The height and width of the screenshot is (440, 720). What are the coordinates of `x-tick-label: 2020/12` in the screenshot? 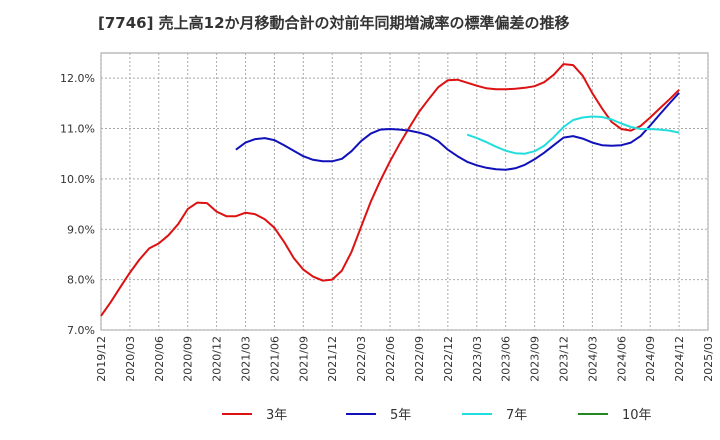 It's located at (217, 359).